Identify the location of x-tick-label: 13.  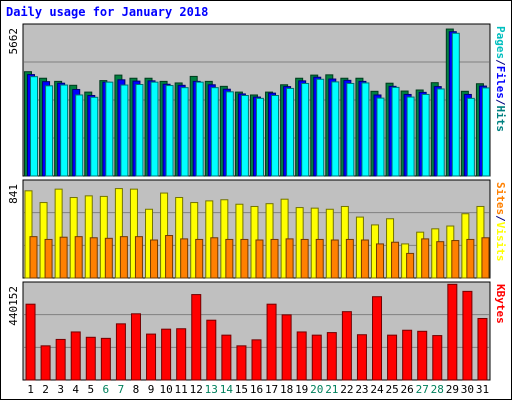
(211, 389).